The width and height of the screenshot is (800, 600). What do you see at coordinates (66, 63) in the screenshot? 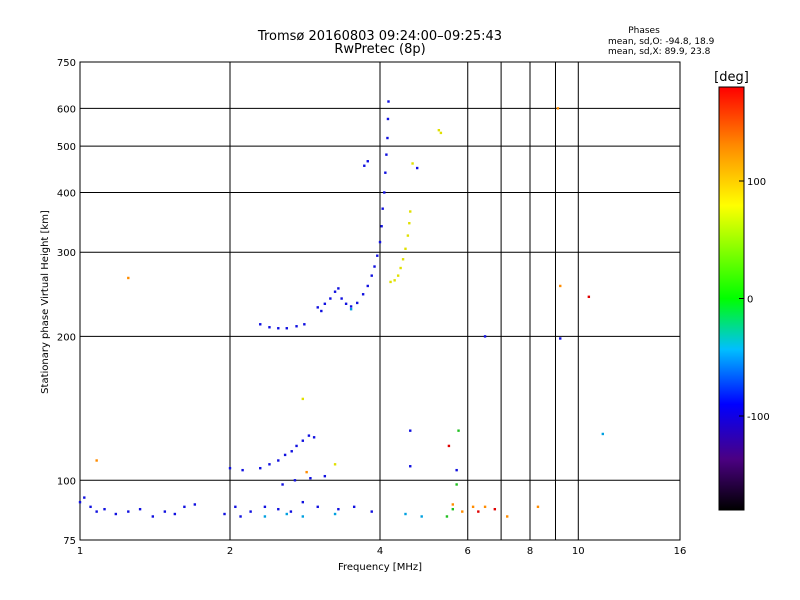
I see `y-tick-label: 750` at bounding box center [66, 63].